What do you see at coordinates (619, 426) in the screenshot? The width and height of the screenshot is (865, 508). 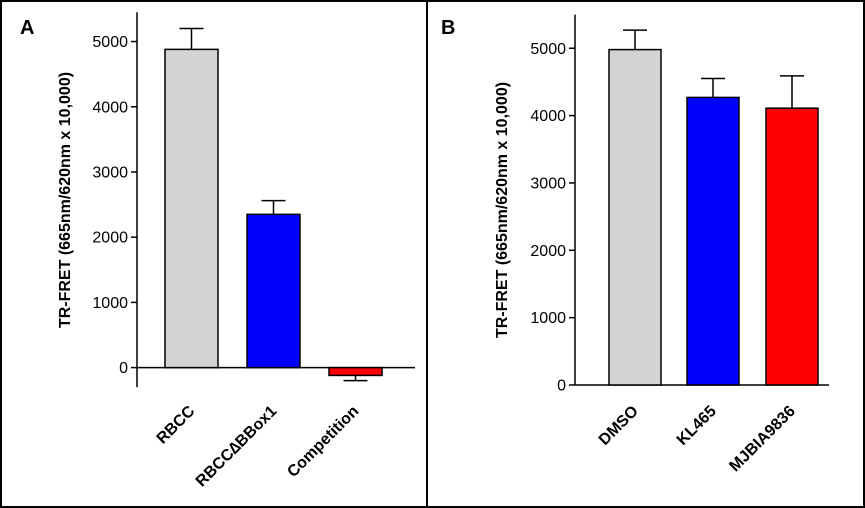 I see `panel-b-category-label: DMSO` at bounding box center [619, 426].